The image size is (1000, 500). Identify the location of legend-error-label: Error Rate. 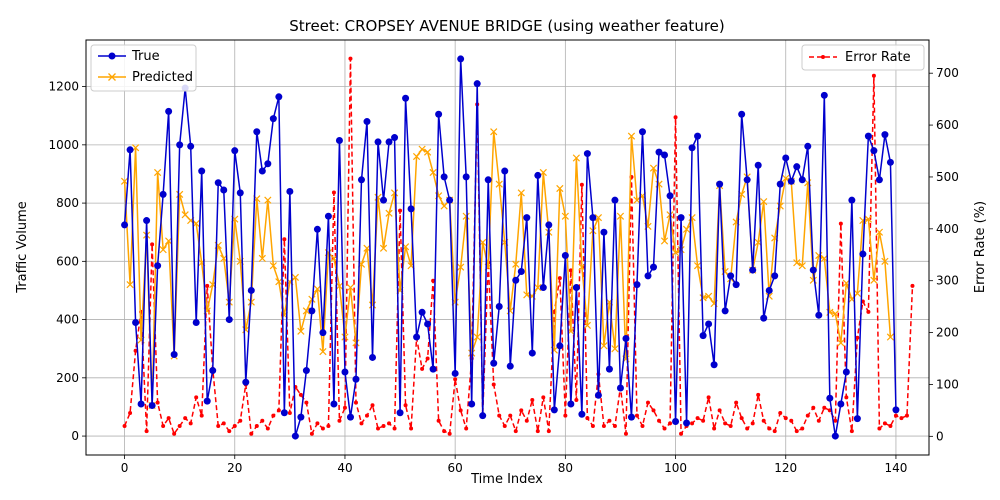
(878, 57).